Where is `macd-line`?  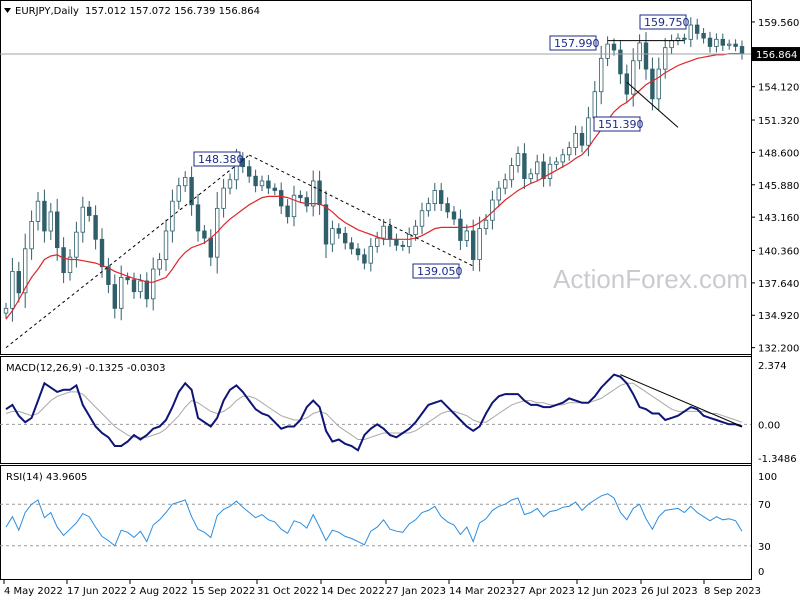 macd-line is located at coordinates (374, 412).